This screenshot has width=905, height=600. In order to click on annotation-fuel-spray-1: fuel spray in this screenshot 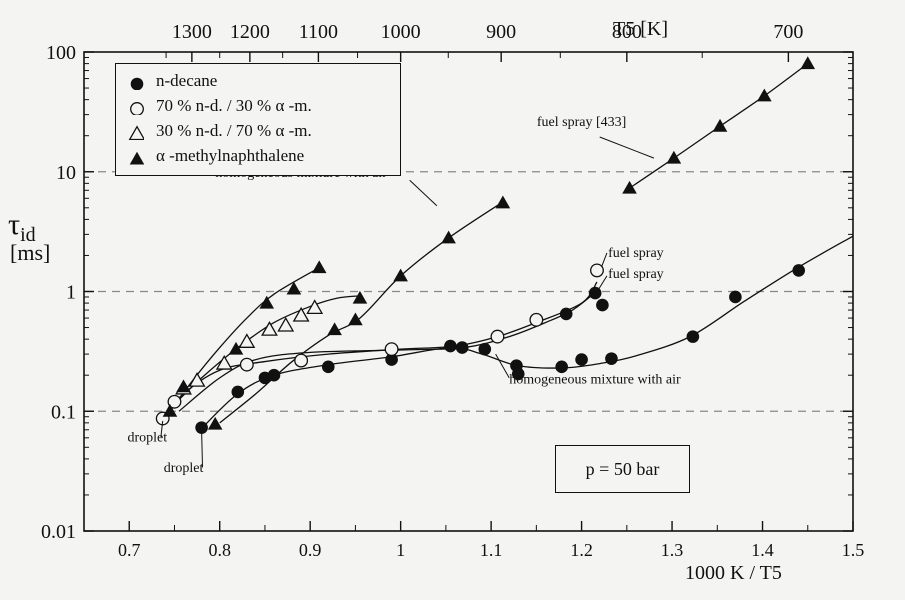, I will do `click(636, 253)`.